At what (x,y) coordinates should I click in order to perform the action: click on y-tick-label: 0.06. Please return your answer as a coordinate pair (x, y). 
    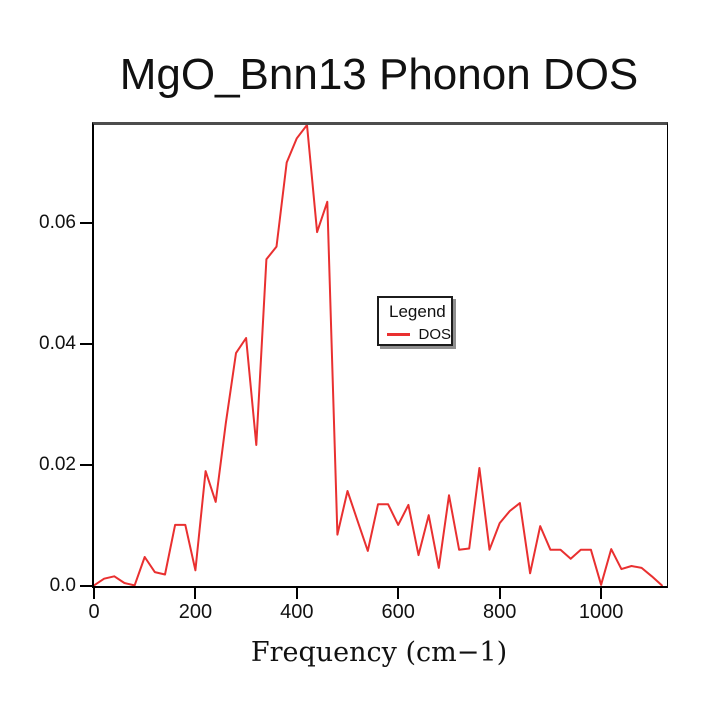
    Looking at the image, I should click on (57, 222).